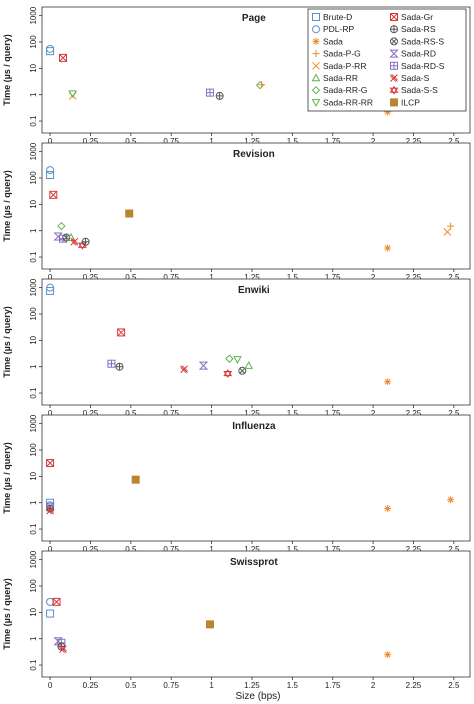 Image resolution: width=474 pixels, height=704 pixels. What do you see at coordinates (422, 41) in the screenshot?
I see `legend-label: Sada-RS-S` at bounding box center [422, 41].